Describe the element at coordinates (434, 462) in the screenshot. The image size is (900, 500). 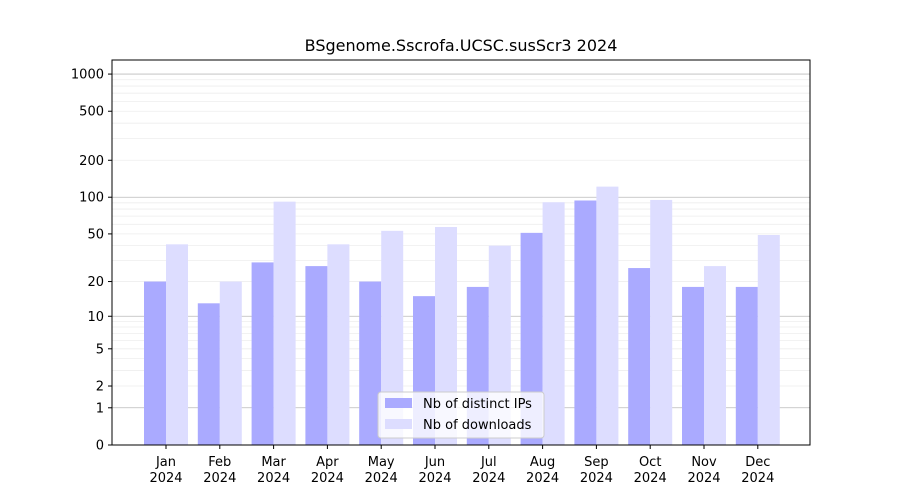
I see `x-tick-label-month: Jun` at that location.